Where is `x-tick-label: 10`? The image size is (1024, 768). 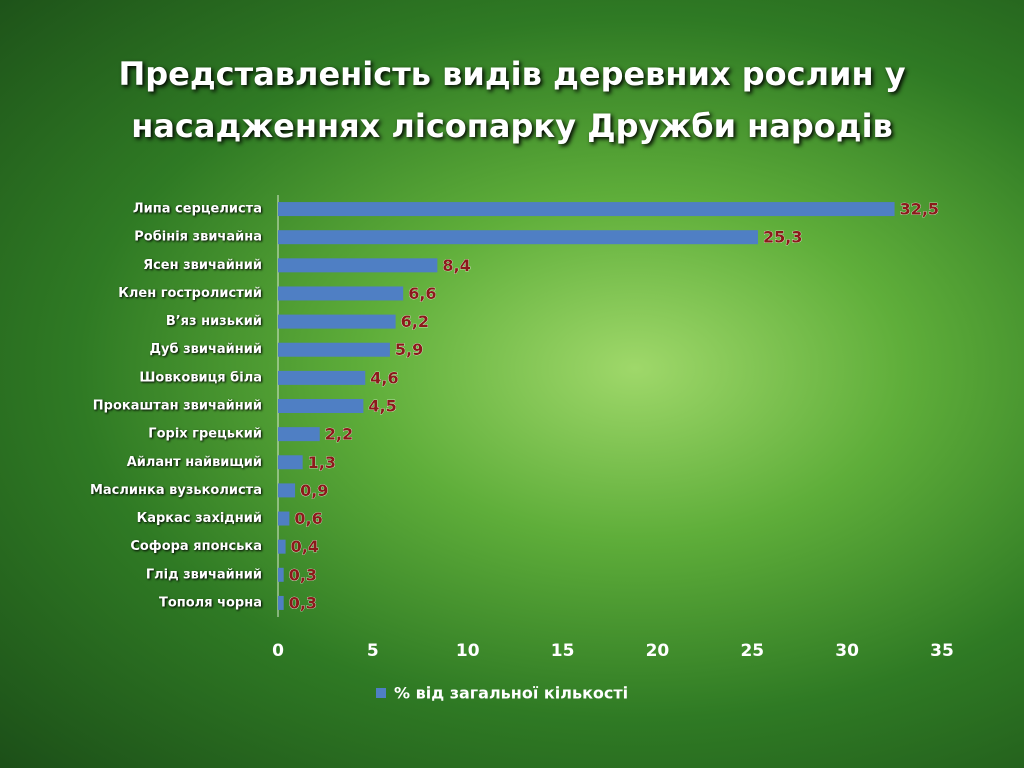 x-tick-label: 10 is located at coordinates (468, 651).